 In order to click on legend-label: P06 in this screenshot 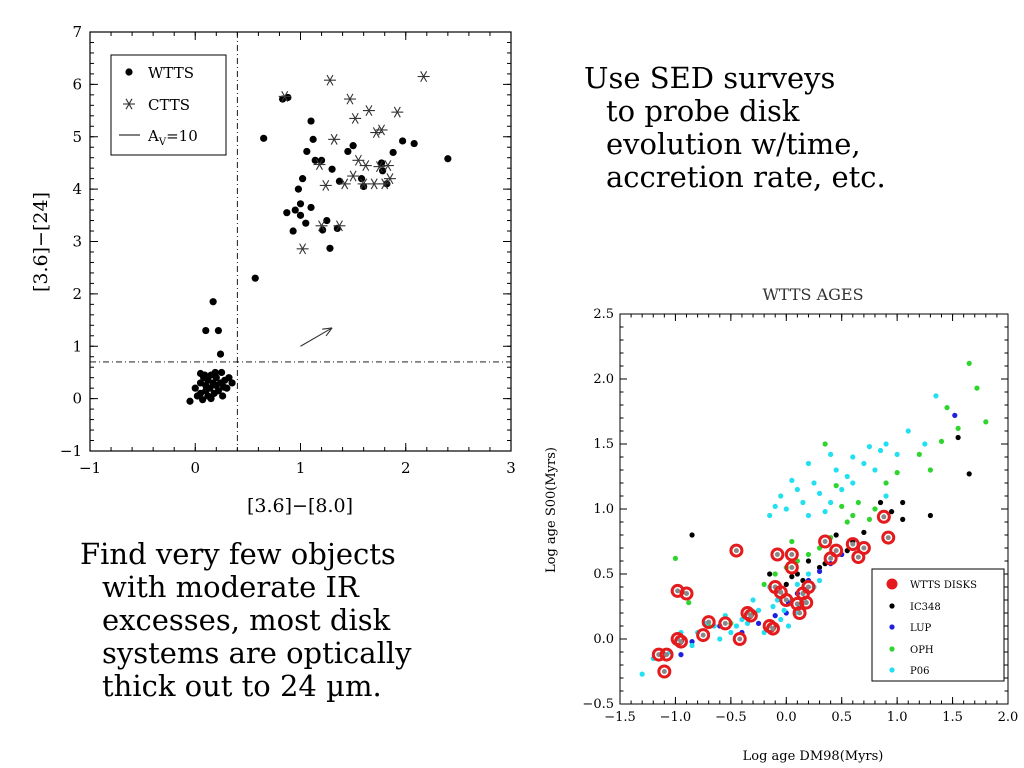, I will do `click(919, 671)`.